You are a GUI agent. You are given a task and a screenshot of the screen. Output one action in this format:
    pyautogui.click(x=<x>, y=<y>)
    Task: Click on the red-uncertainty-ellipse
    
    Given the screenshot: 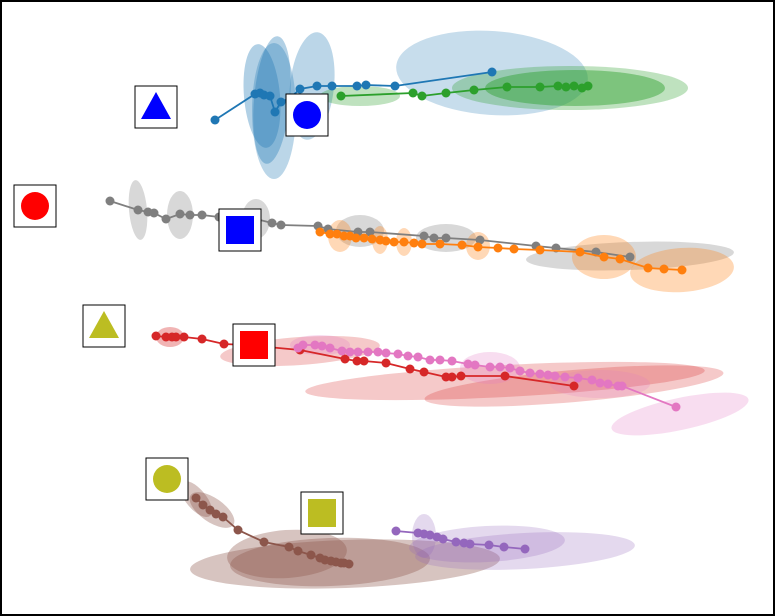 What is the action you would take?
    pyautogui.click(x=505, y=381)
    